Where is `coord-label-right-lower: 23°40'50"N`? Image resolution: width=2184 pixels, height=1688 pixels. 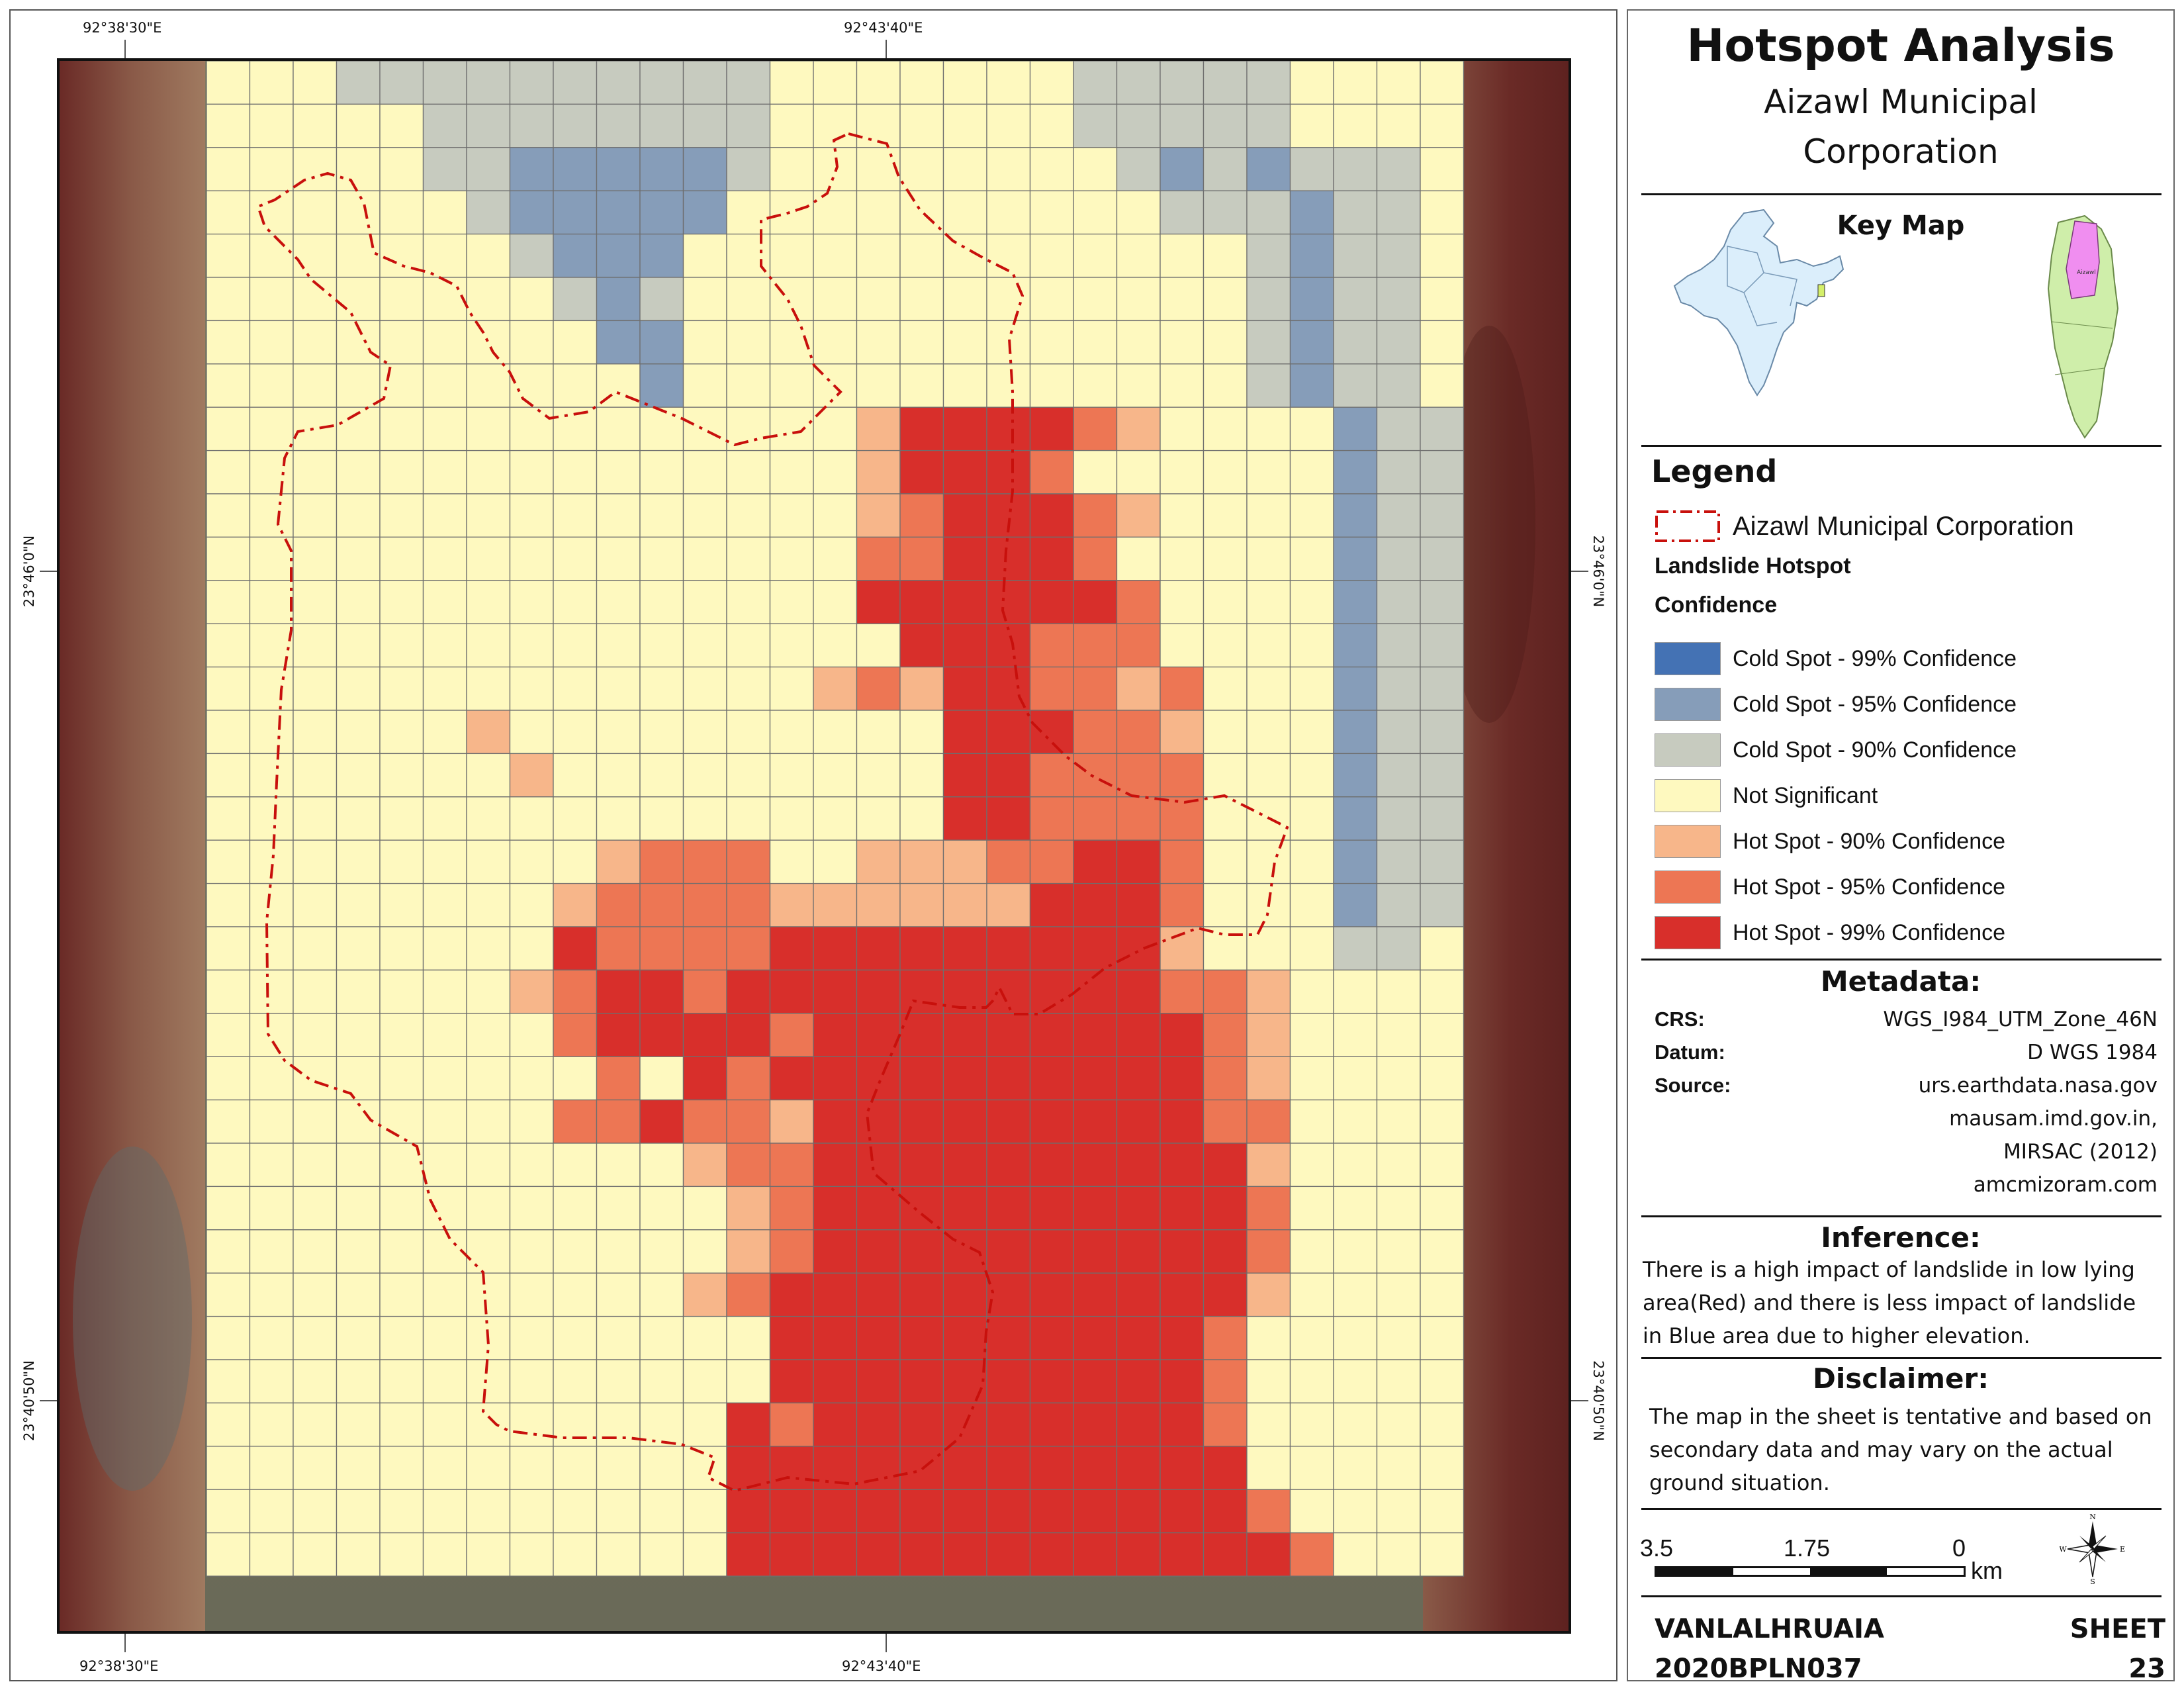 coord-label-right-lower: 23°40'50"N is located at coordinates (1598, 1400).